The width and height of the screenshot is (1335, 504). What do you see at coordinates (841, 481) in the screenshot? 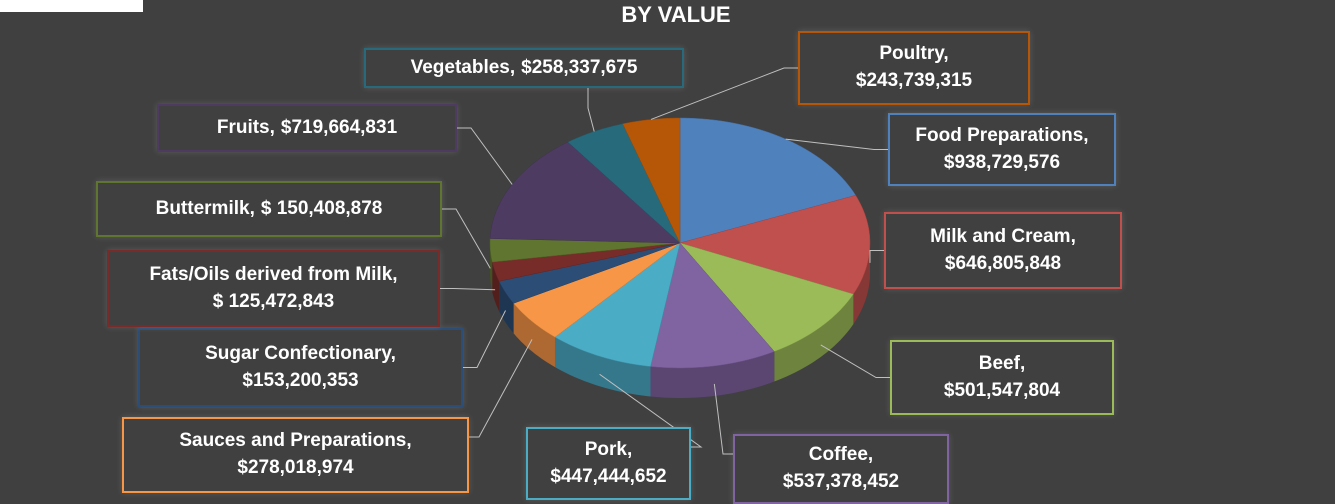
I see `label-value: $537,378,452` at bounding box center [841, 481].